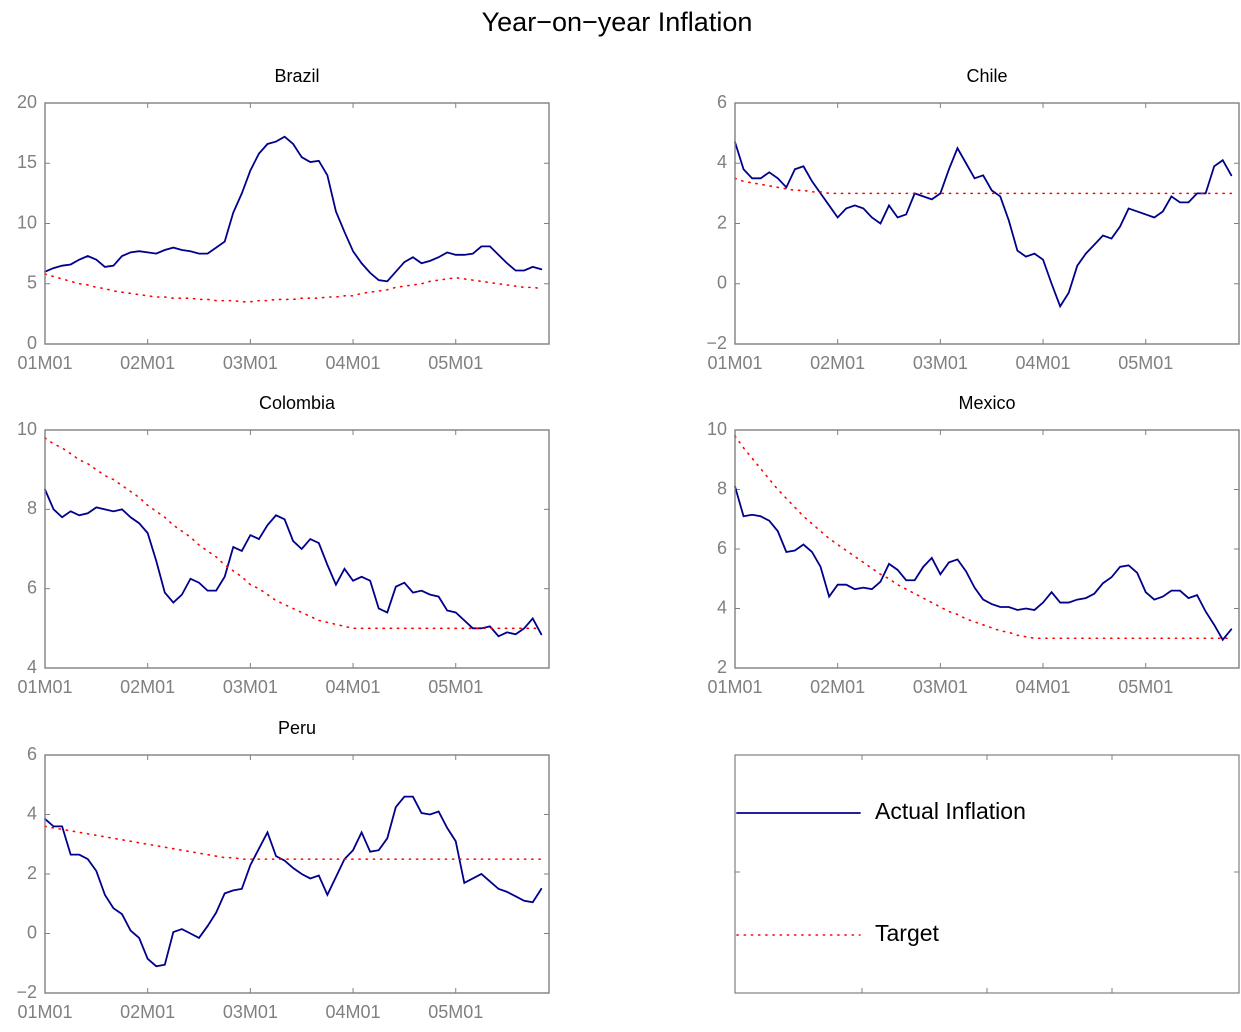  Describe the element at coordinates (986, 403) in the screenshot. I see `panel-title: Mexico` at that location.